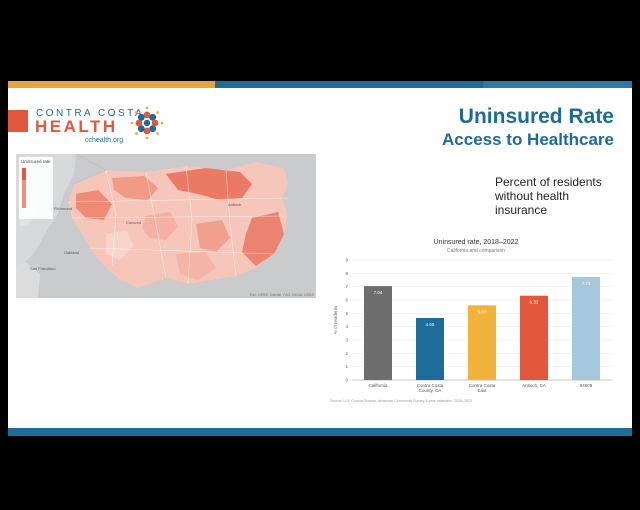  I want to click on y-tick-label: 6, so click(346, 300).